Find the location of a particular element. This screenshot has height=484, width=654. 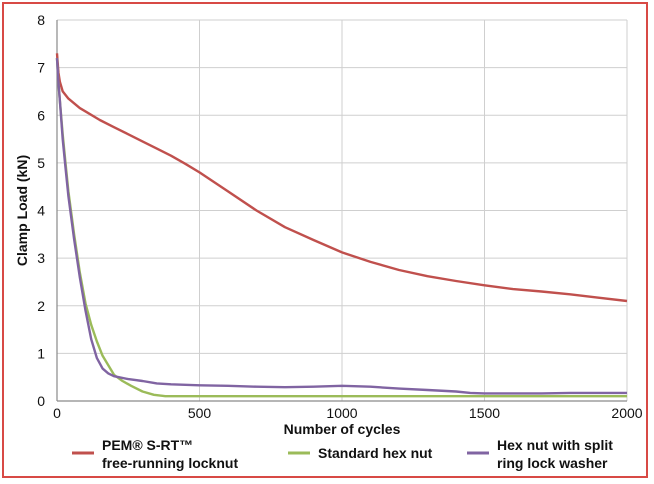

y-tick-label: 6 is located at coordinates (41, 115).